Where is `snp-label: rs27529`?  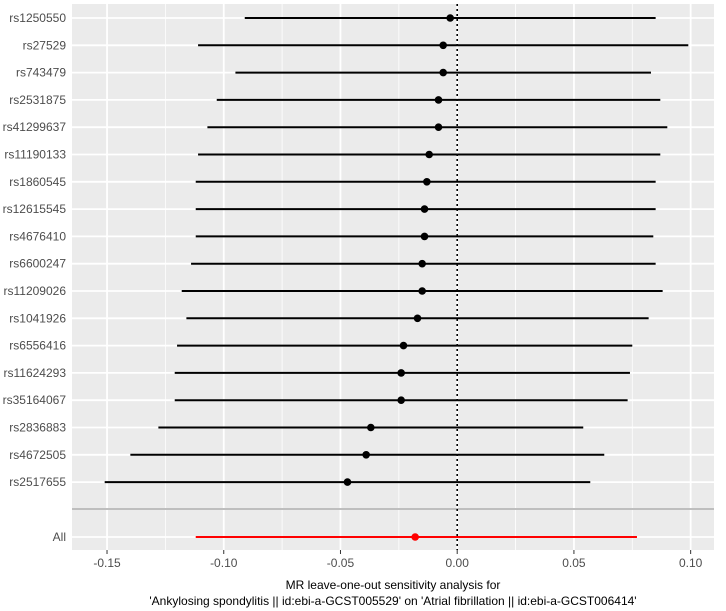 snp-label: rs27529 is located at coordinates (45, 45).